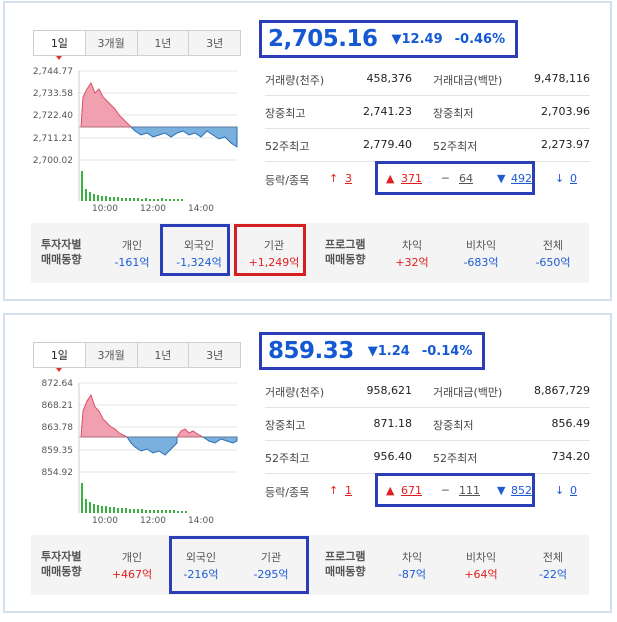 Image resolution: width=617 pixels, height=622 pixels. I want to click on advance-decline-row: 등락/종목 ↑ 1 ▲ 671 ─ 111 ▼ 852 ↓ 0, so click(427, 490).